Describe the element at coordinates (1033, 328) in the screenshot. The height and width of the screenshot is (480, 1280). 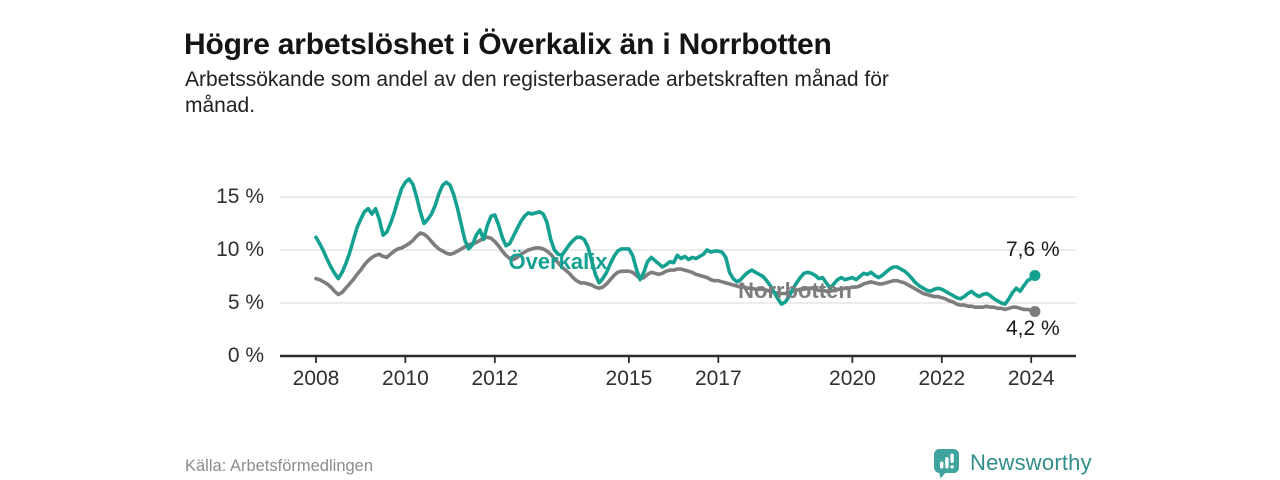
I see `norrbotten-end-value-label: 4,2 %` at that location.